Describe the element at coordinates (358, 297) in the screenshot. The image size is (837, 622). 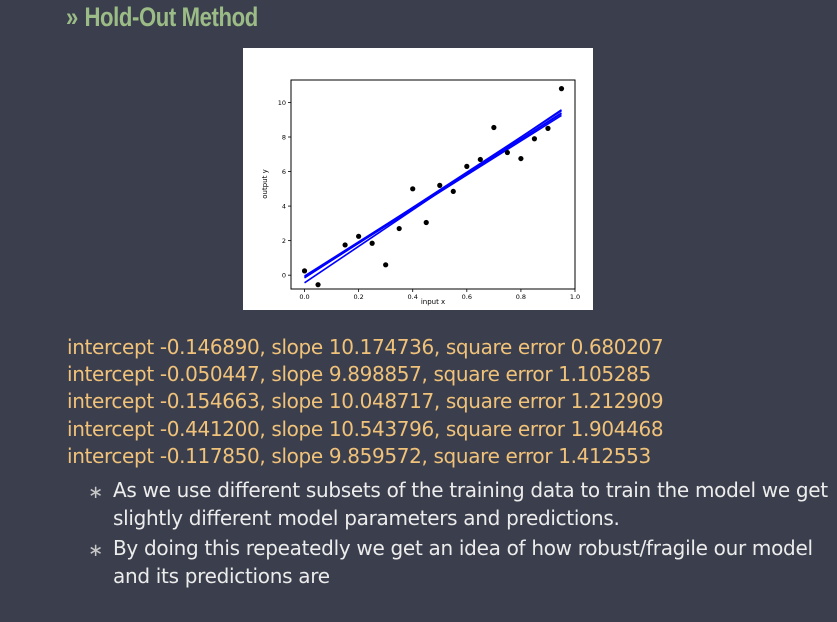
I see `x-tick-label: 0.2` at that location.